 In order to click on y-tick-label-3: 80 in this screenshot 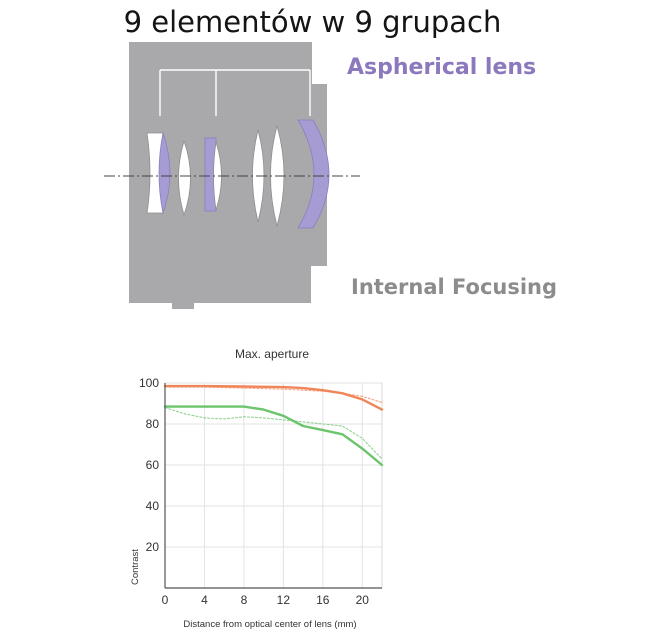, I will do `click(153, 424)`.